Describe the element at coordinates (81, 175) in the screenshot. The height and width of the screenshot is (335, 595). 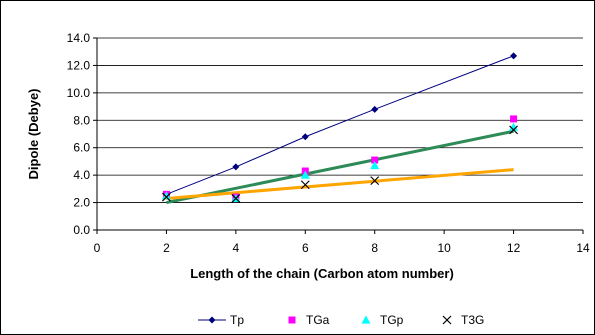
I see `y-tick-label: 4.0` at that location.